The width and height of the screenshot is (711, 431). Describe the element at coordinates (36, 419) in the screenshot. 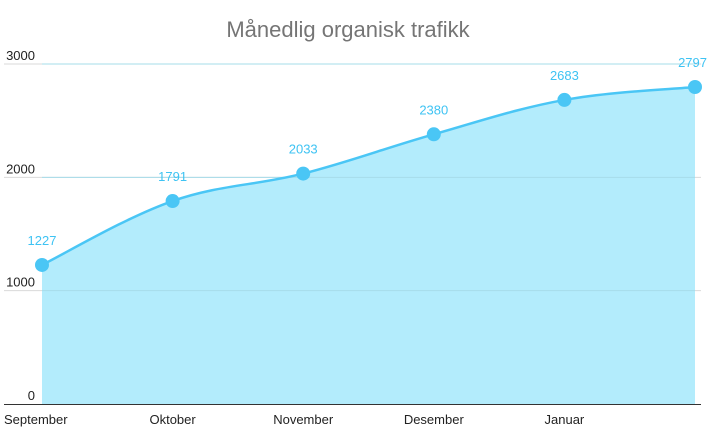

I see `x-tick-label: September` at that location.